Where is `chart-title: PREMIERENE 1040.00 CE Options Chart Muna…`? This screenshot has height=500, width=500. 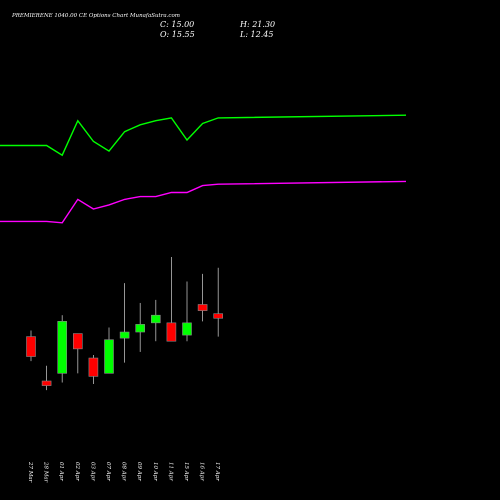
chart-title: PREMIERENE 1040.00 CE Options Chart Muna… is located at coordinates (95, 16).